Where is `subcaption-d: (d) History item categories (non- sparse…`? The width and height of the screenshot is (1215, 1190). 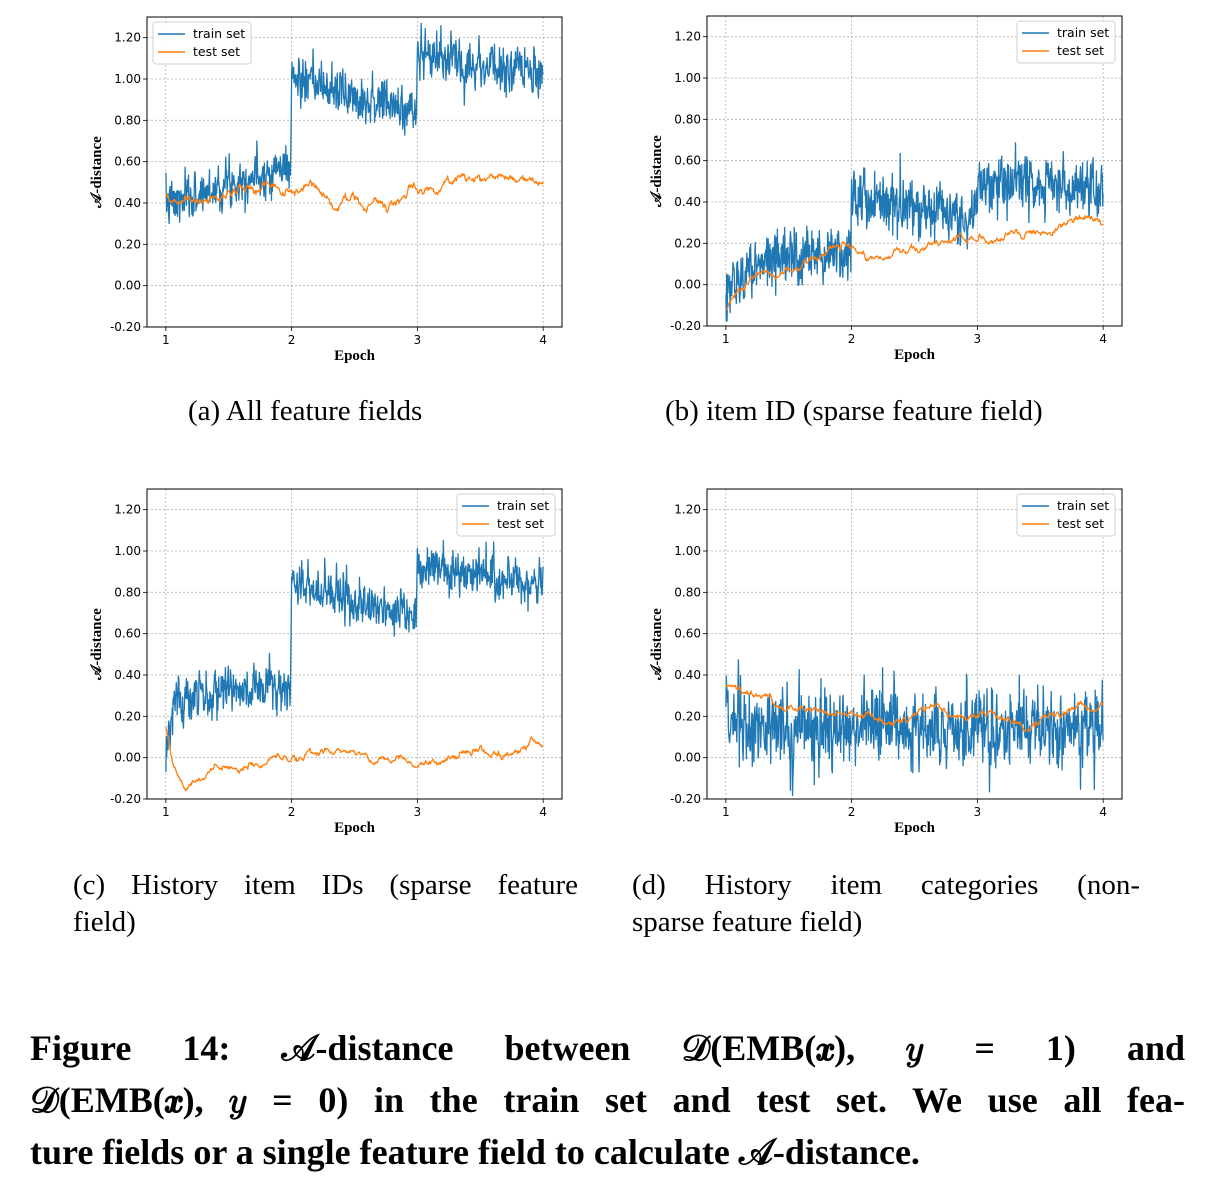
subcaption-d: (d) History item categories (non- sparse… is located at coordinates (886, 904).